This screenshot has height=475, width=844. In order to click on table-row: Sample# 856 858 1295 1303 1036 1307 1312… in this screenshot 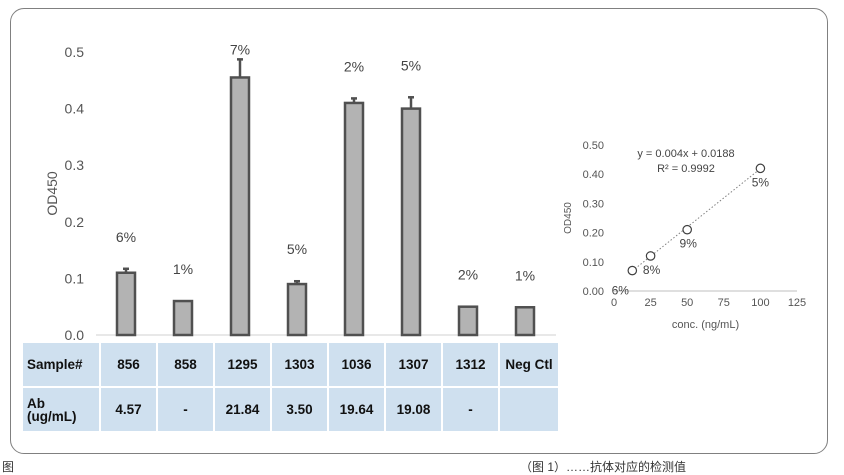, I will do `click(290, 364)`.